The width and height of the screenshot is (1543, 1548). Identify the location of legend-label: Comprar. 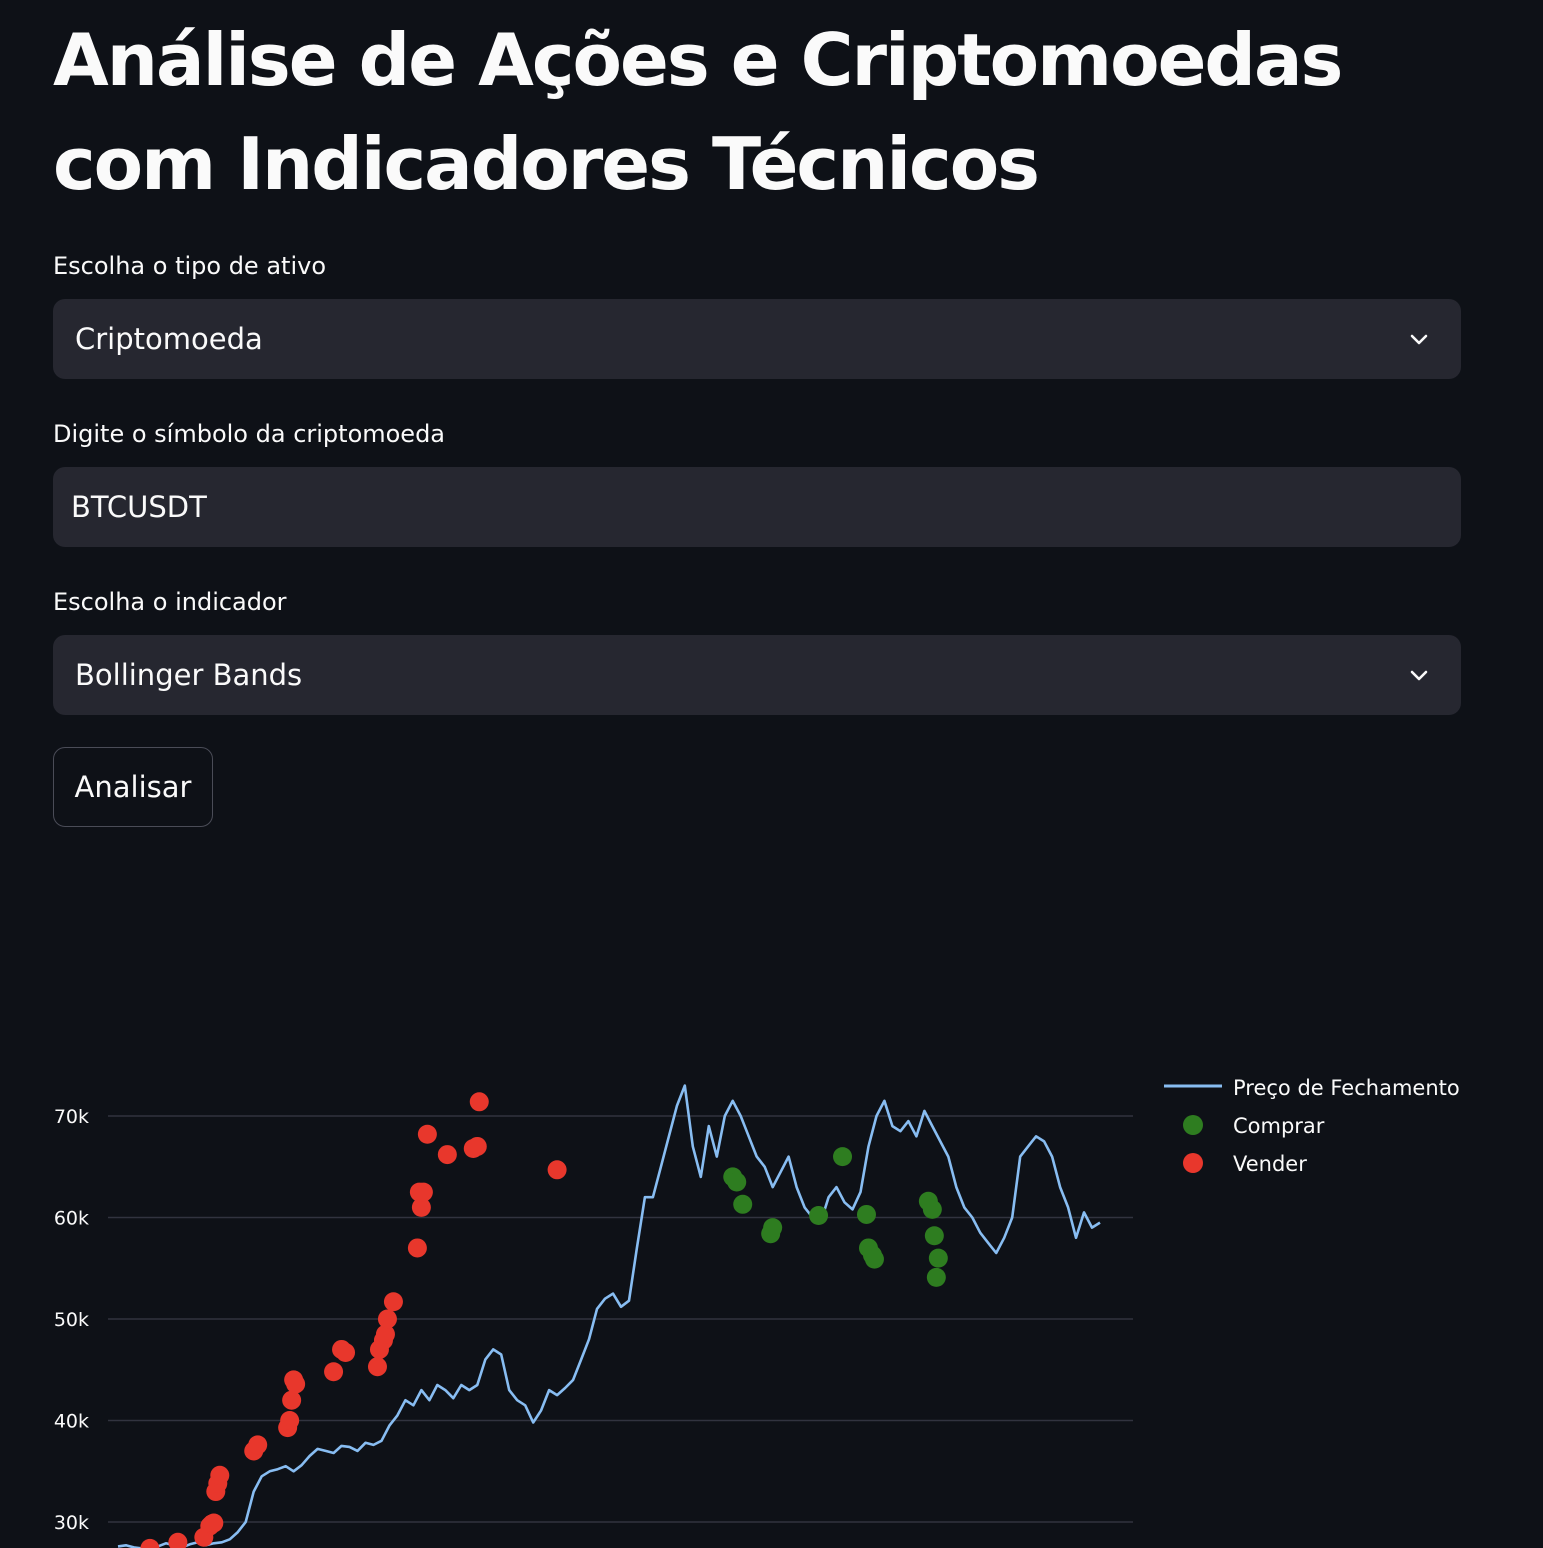
(1279, 1126).